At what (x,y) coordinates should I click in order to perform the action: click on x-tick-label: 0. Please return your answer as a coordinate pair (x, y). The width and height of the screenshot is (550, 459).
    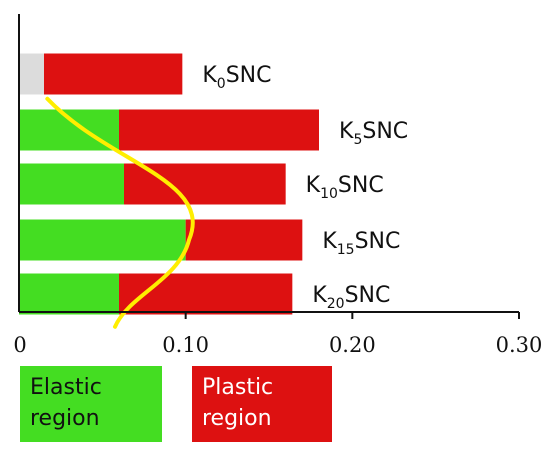
    Looking at the image, I should click on (19, 345).